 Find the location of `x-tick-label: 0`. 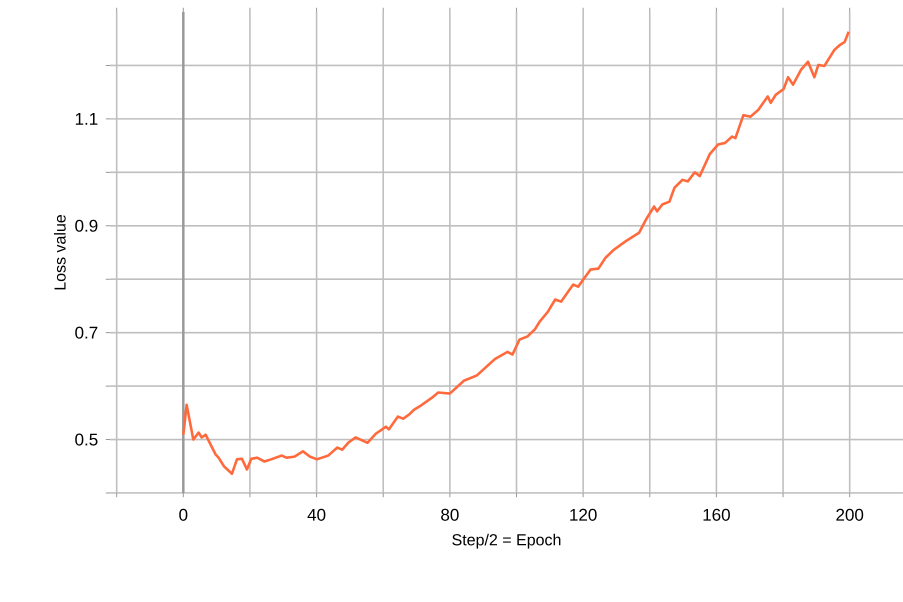

x-tick-label: 0 is located at coordinates (183, 514).